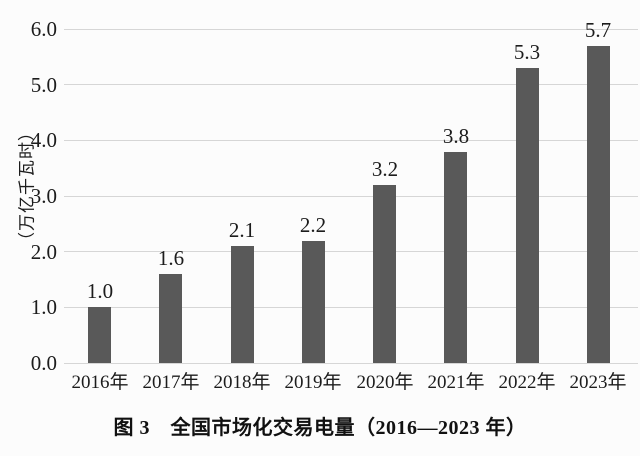 The width and height of the screenshot is (640, 456). Describe the element at coordinates (527, 382) in the screenshot. I see `x-tick-label: 2022年` at that location.